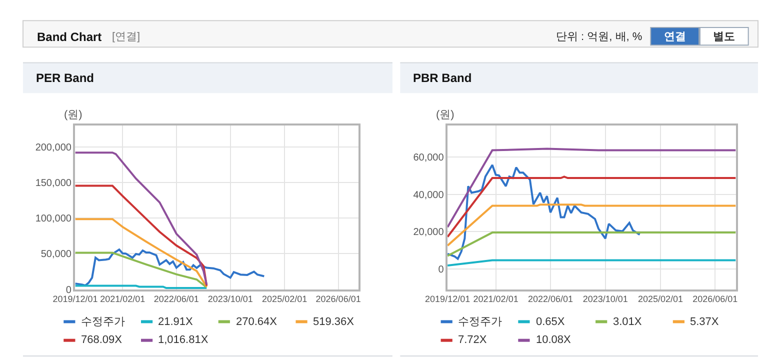 This screenshot has width=760, height=364. What do you see at coordinates (724, 37) in the screenshot?
I see `text: 별도` at bounding box center [724, 37].